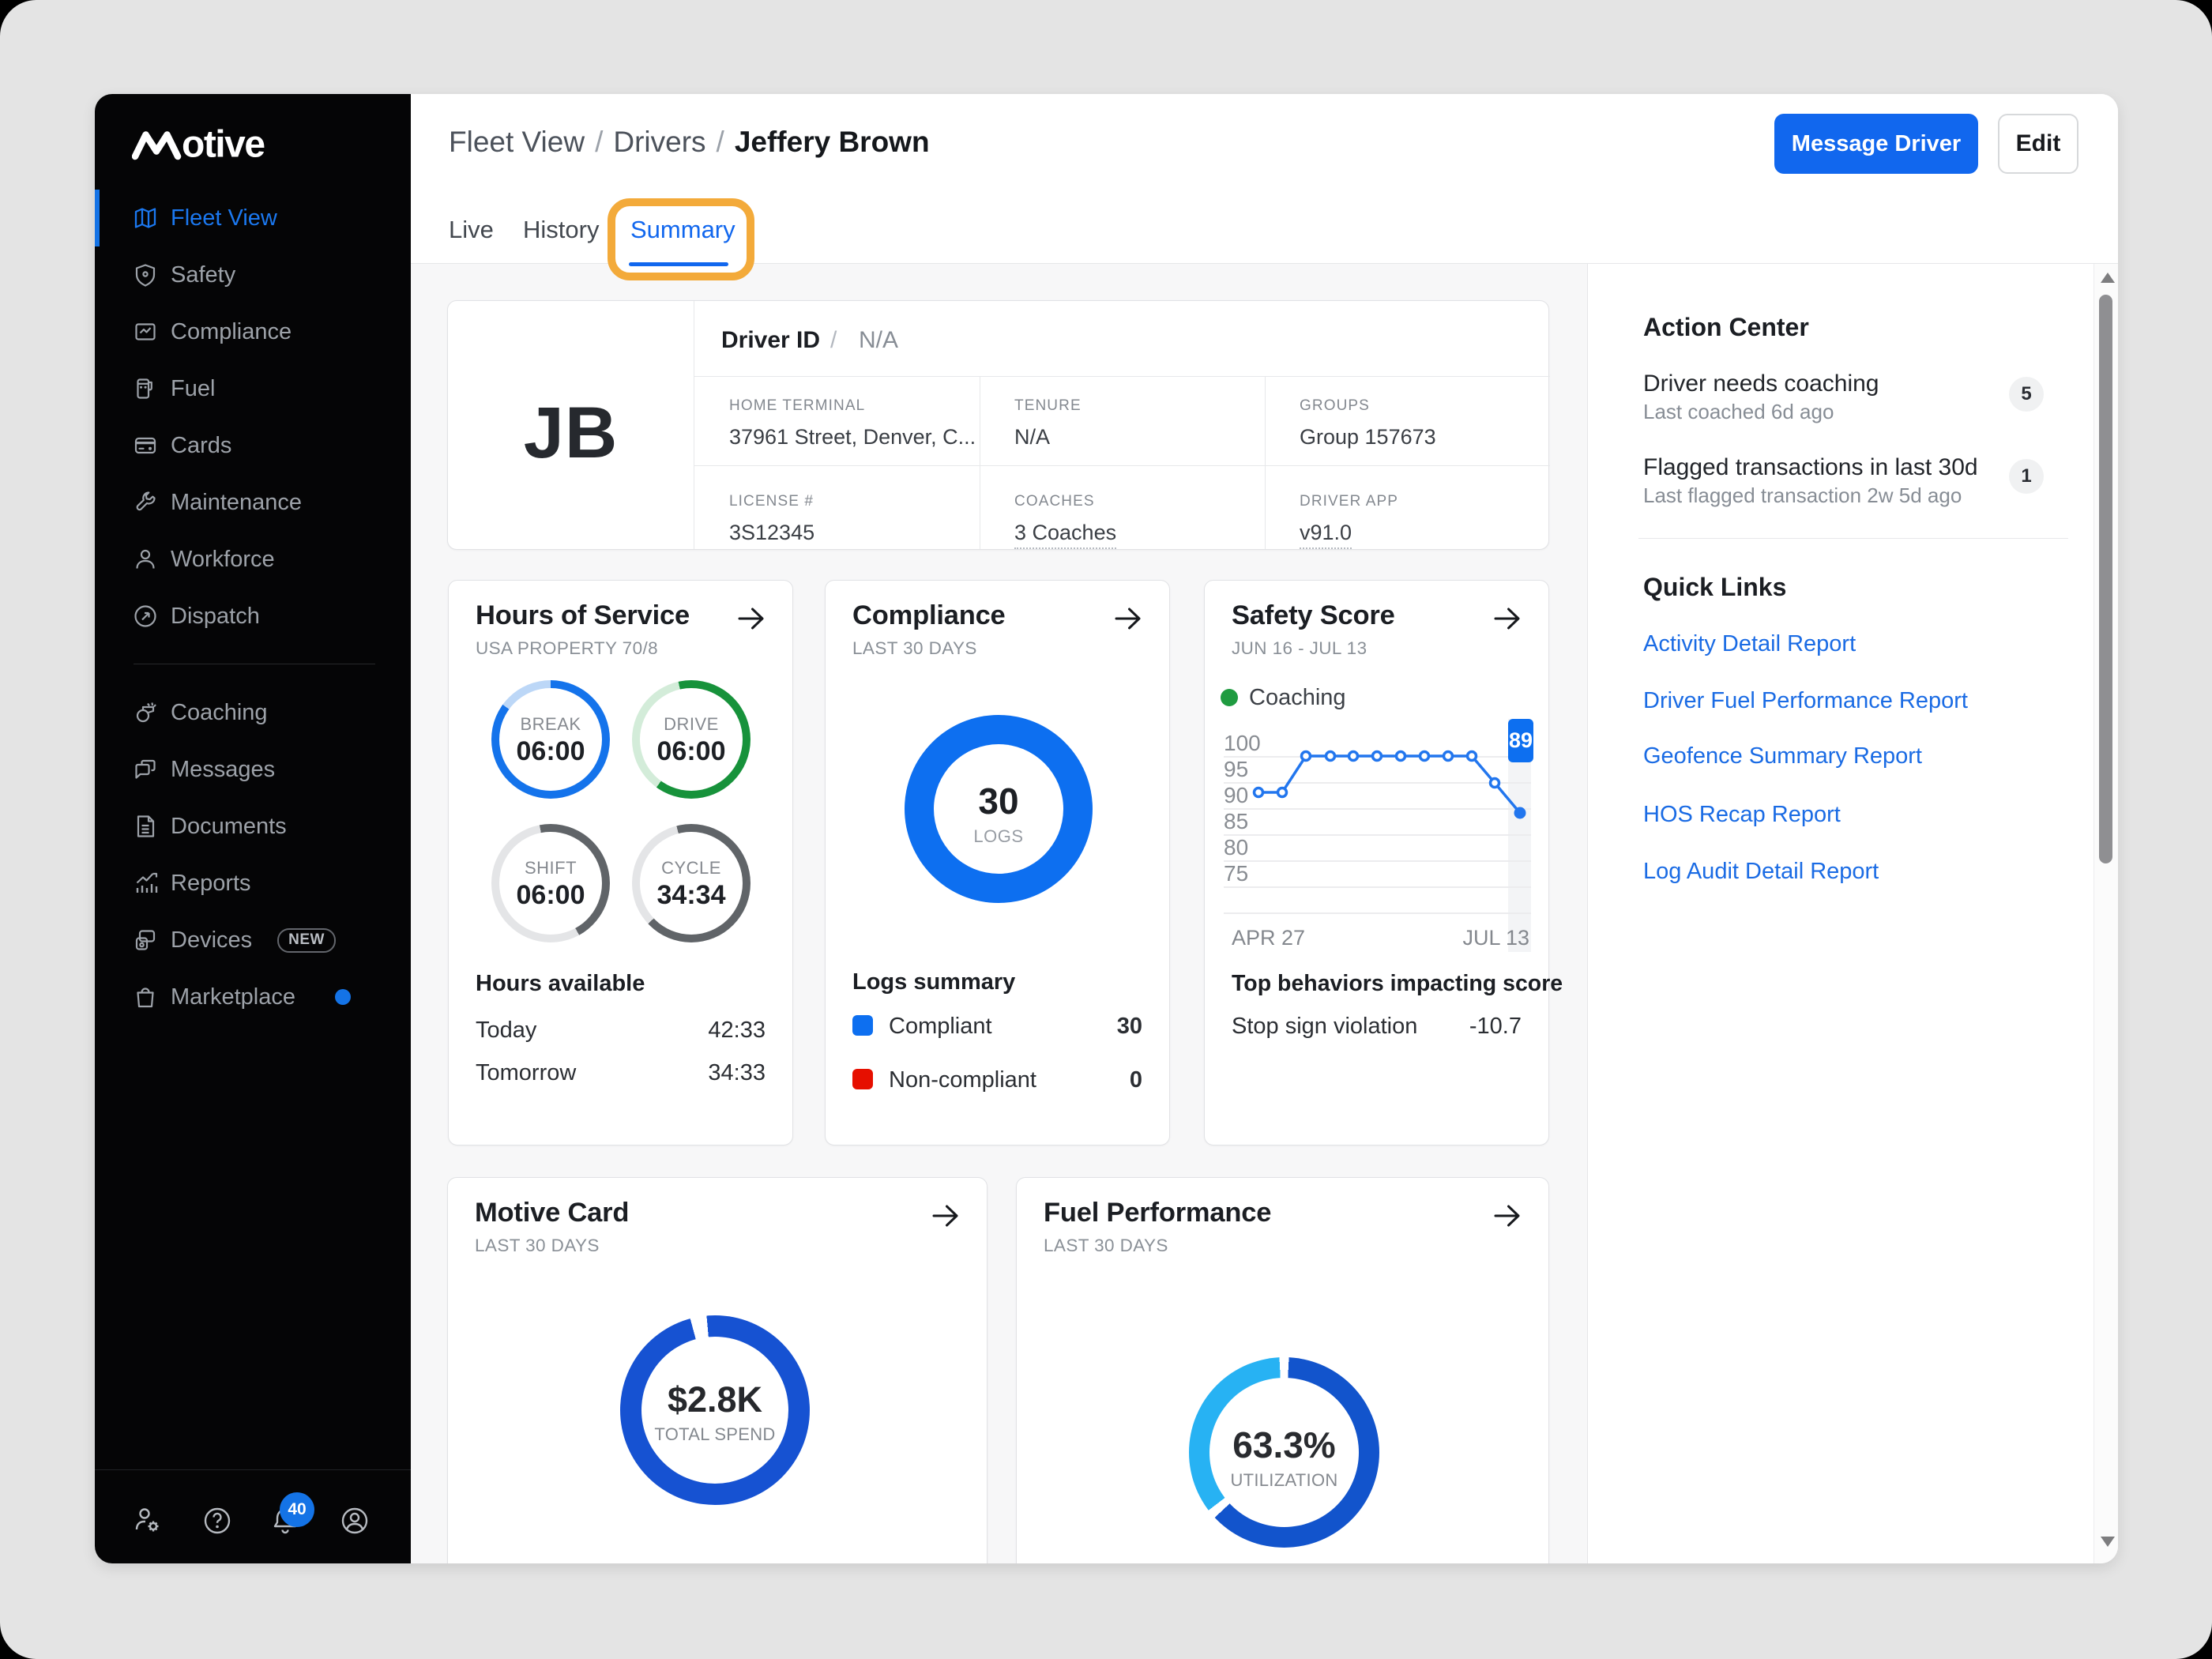 This screenshot has height=1659, width=2212. I want to click on svg-text: otive, so click(223, 145).